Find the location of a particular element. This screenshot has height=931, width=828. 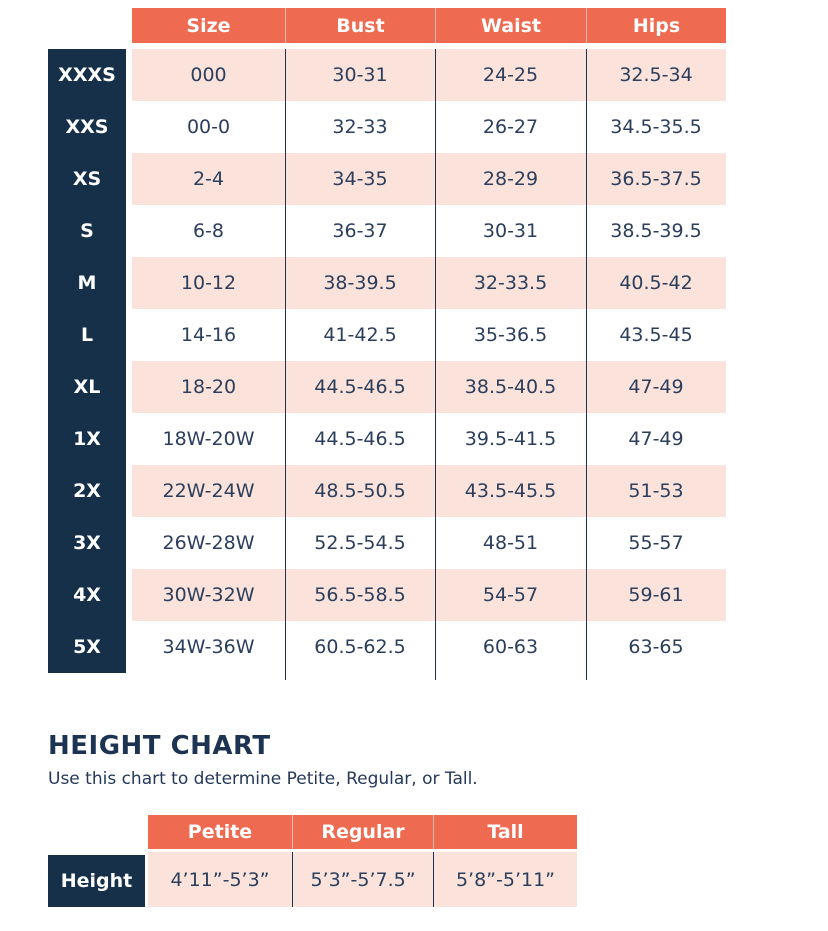

table-row: 18-20 44.5-46.5 38.5-40.5 47-49 is located at coordinates (429, 387).